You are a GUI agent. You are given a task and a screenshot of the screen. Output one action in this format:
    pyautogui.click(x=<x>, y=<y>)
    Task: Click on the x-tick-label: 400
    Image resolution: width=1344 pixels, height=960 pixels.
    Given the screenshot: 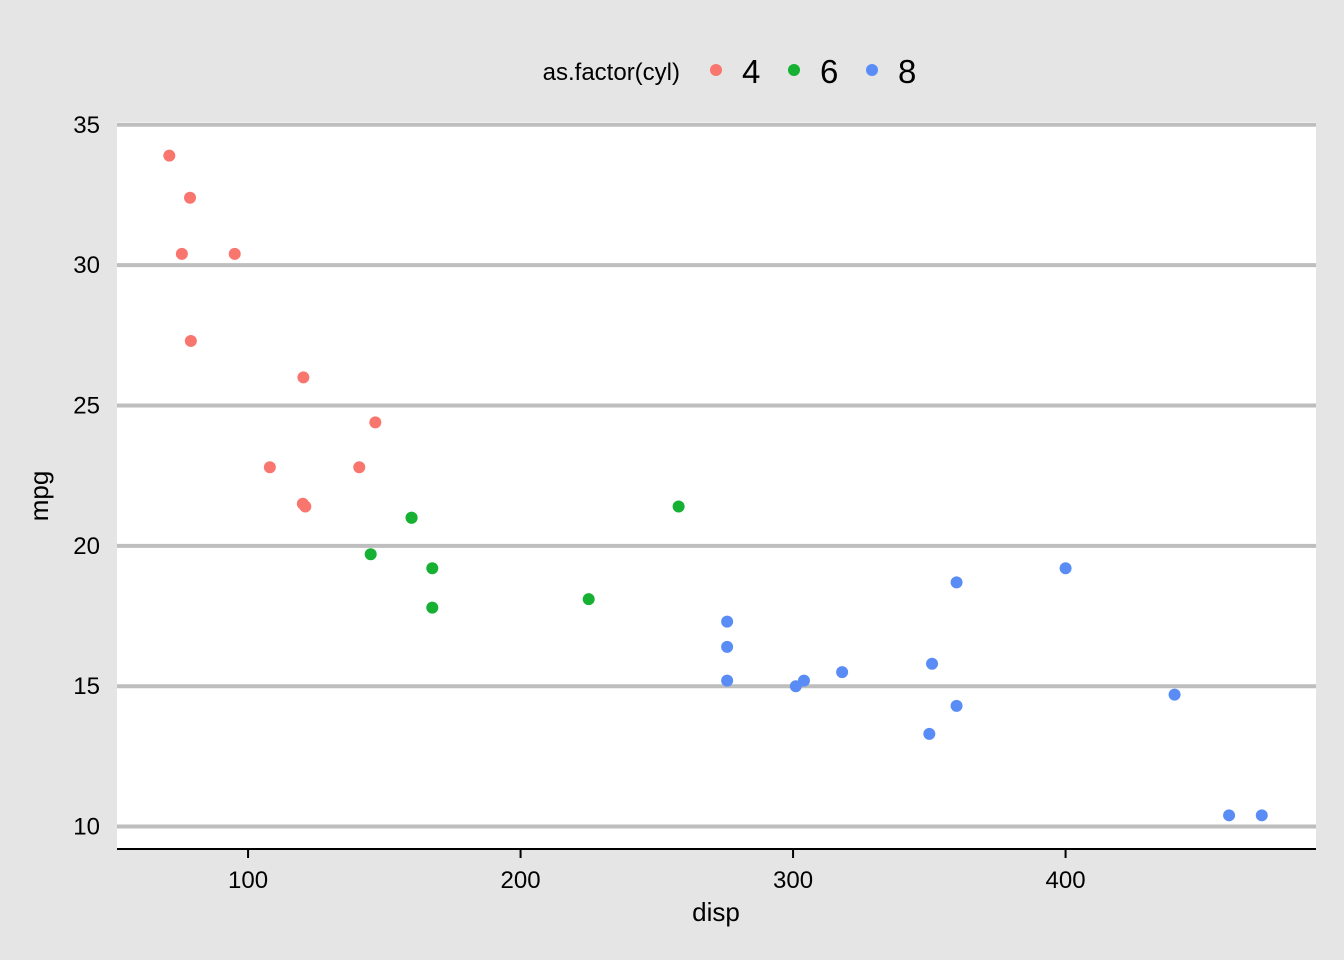 What is the action you would take?
    pyautogui.click(x=1066, y=880)
    